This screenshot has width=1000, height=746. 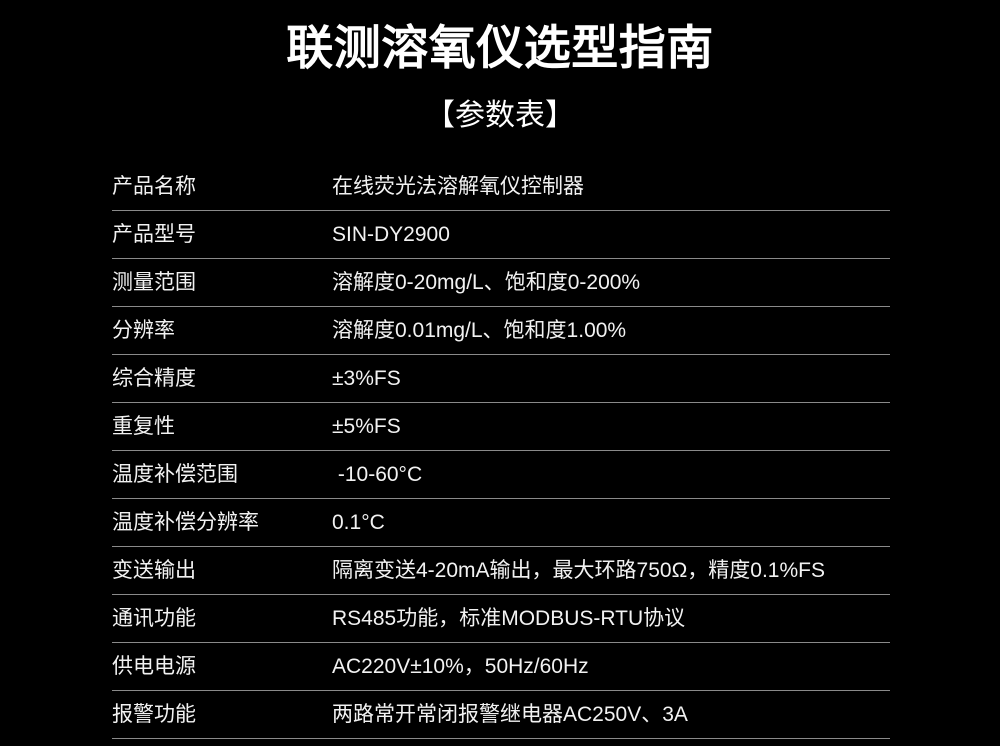 I want to click on spec-label: 供电电源, so click(x=154, y=666).